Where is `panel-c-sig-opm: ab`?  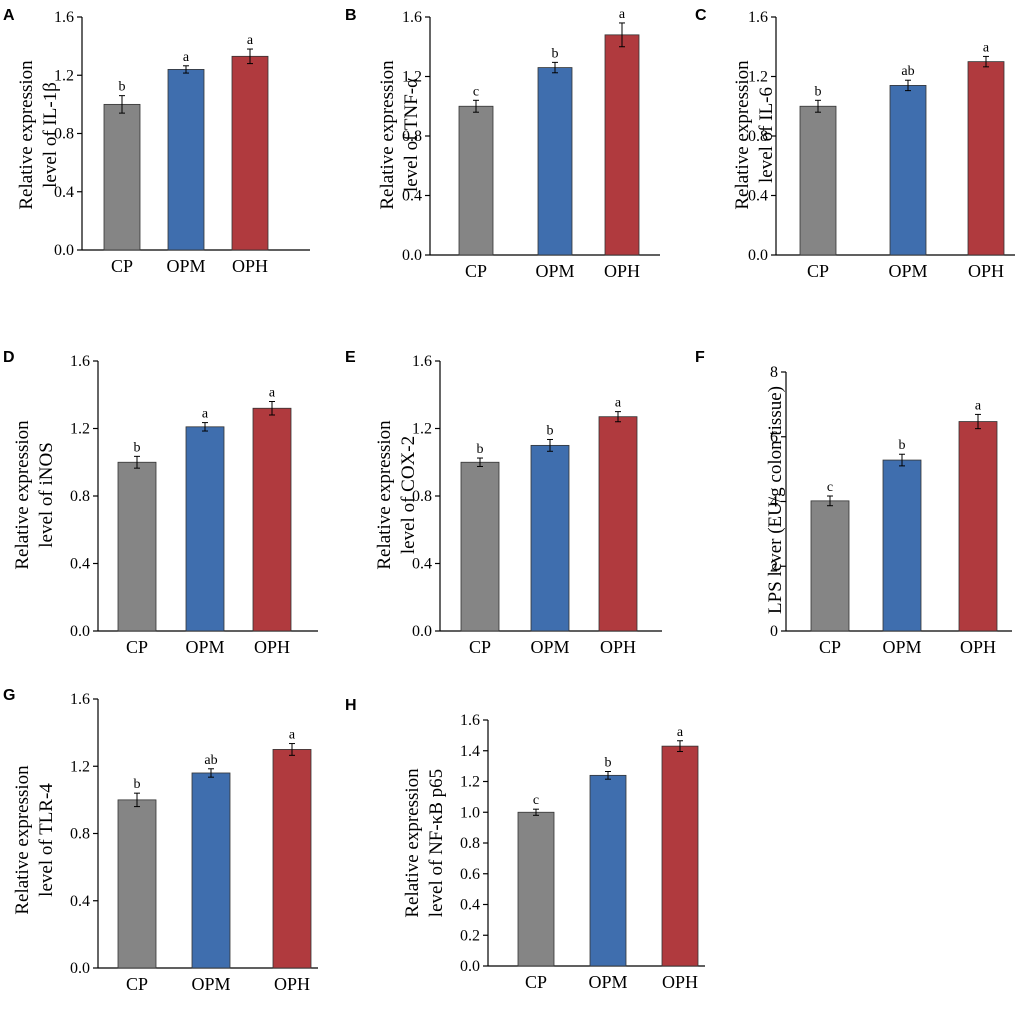 panel-c-sig-opm: ab is located at coordinates (907, 71).